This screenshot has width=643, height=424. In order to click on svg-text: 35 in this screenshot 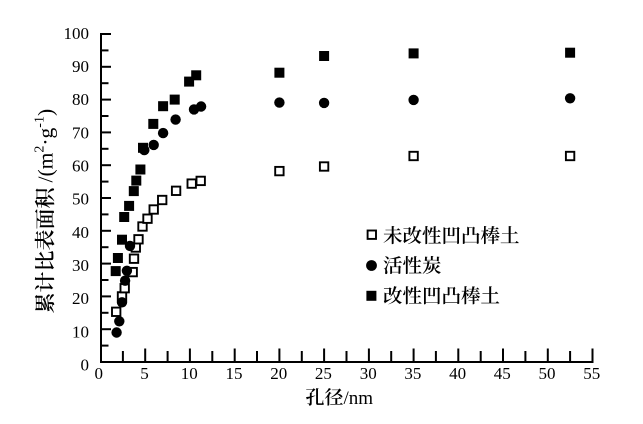, I will do `click(412, 373)`.